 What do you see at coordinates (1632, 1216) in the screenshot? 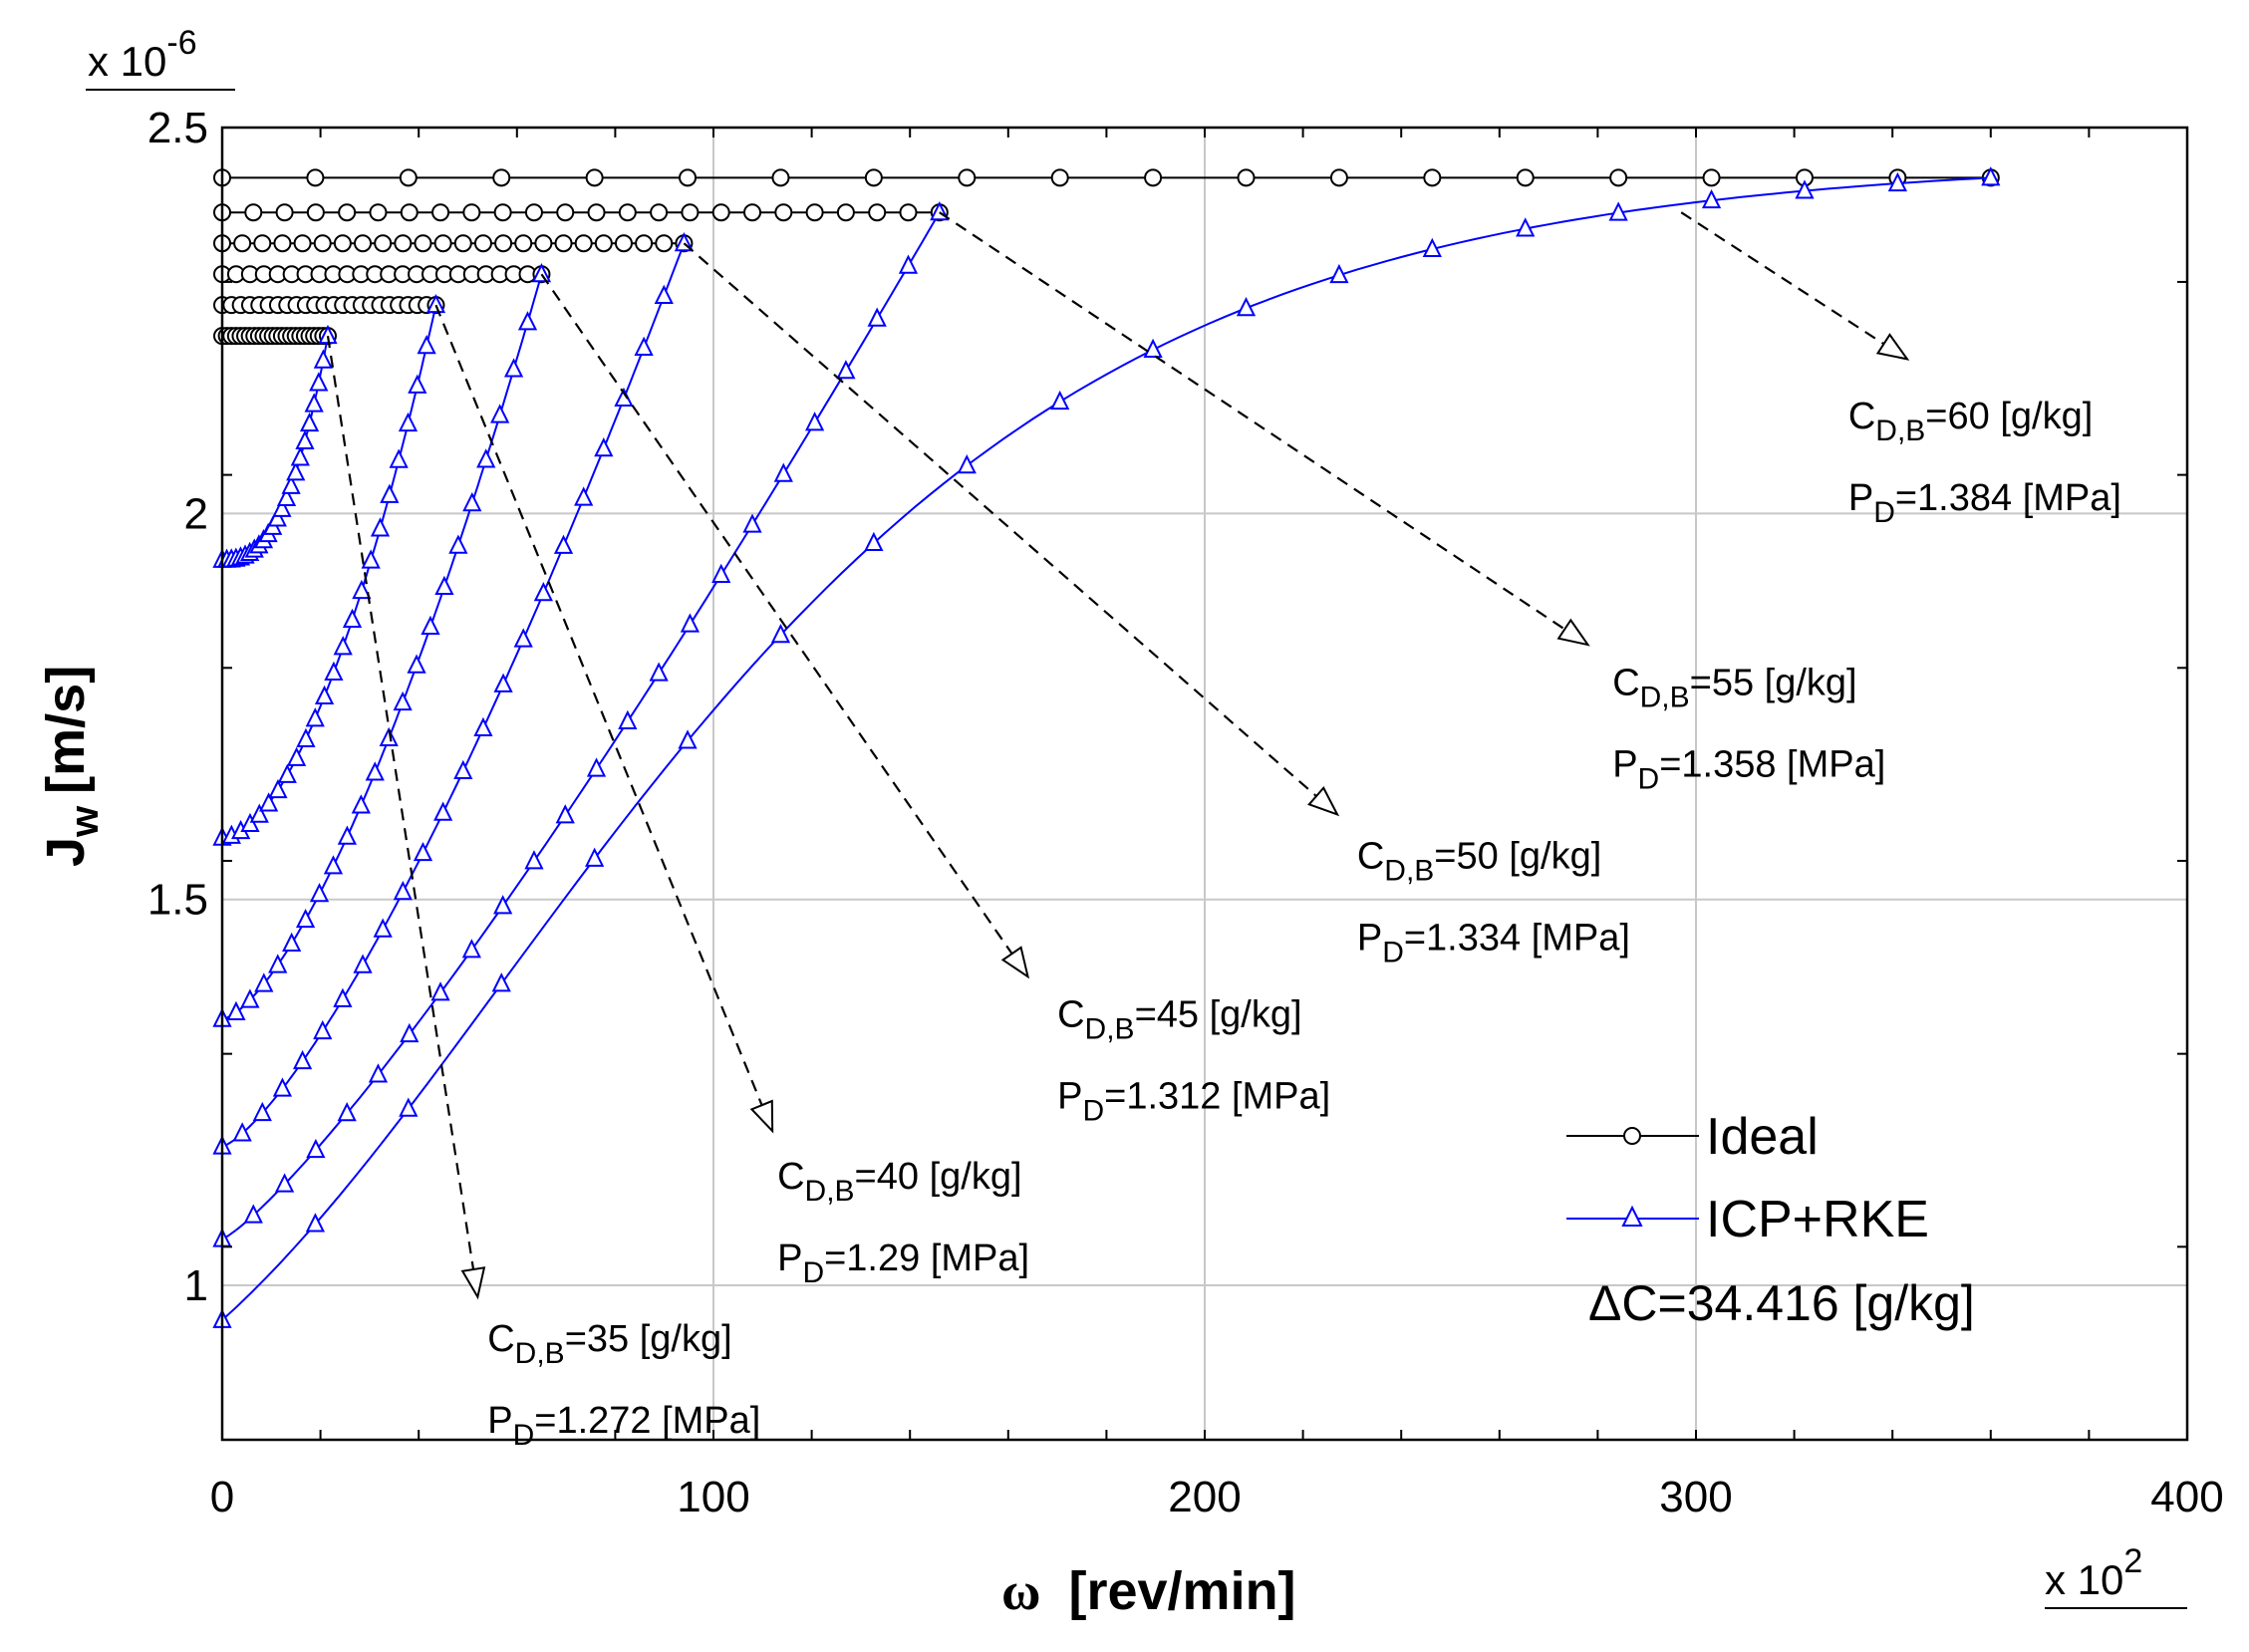
I see `legend-icp-marker` at bounding box center [1632, 1216].